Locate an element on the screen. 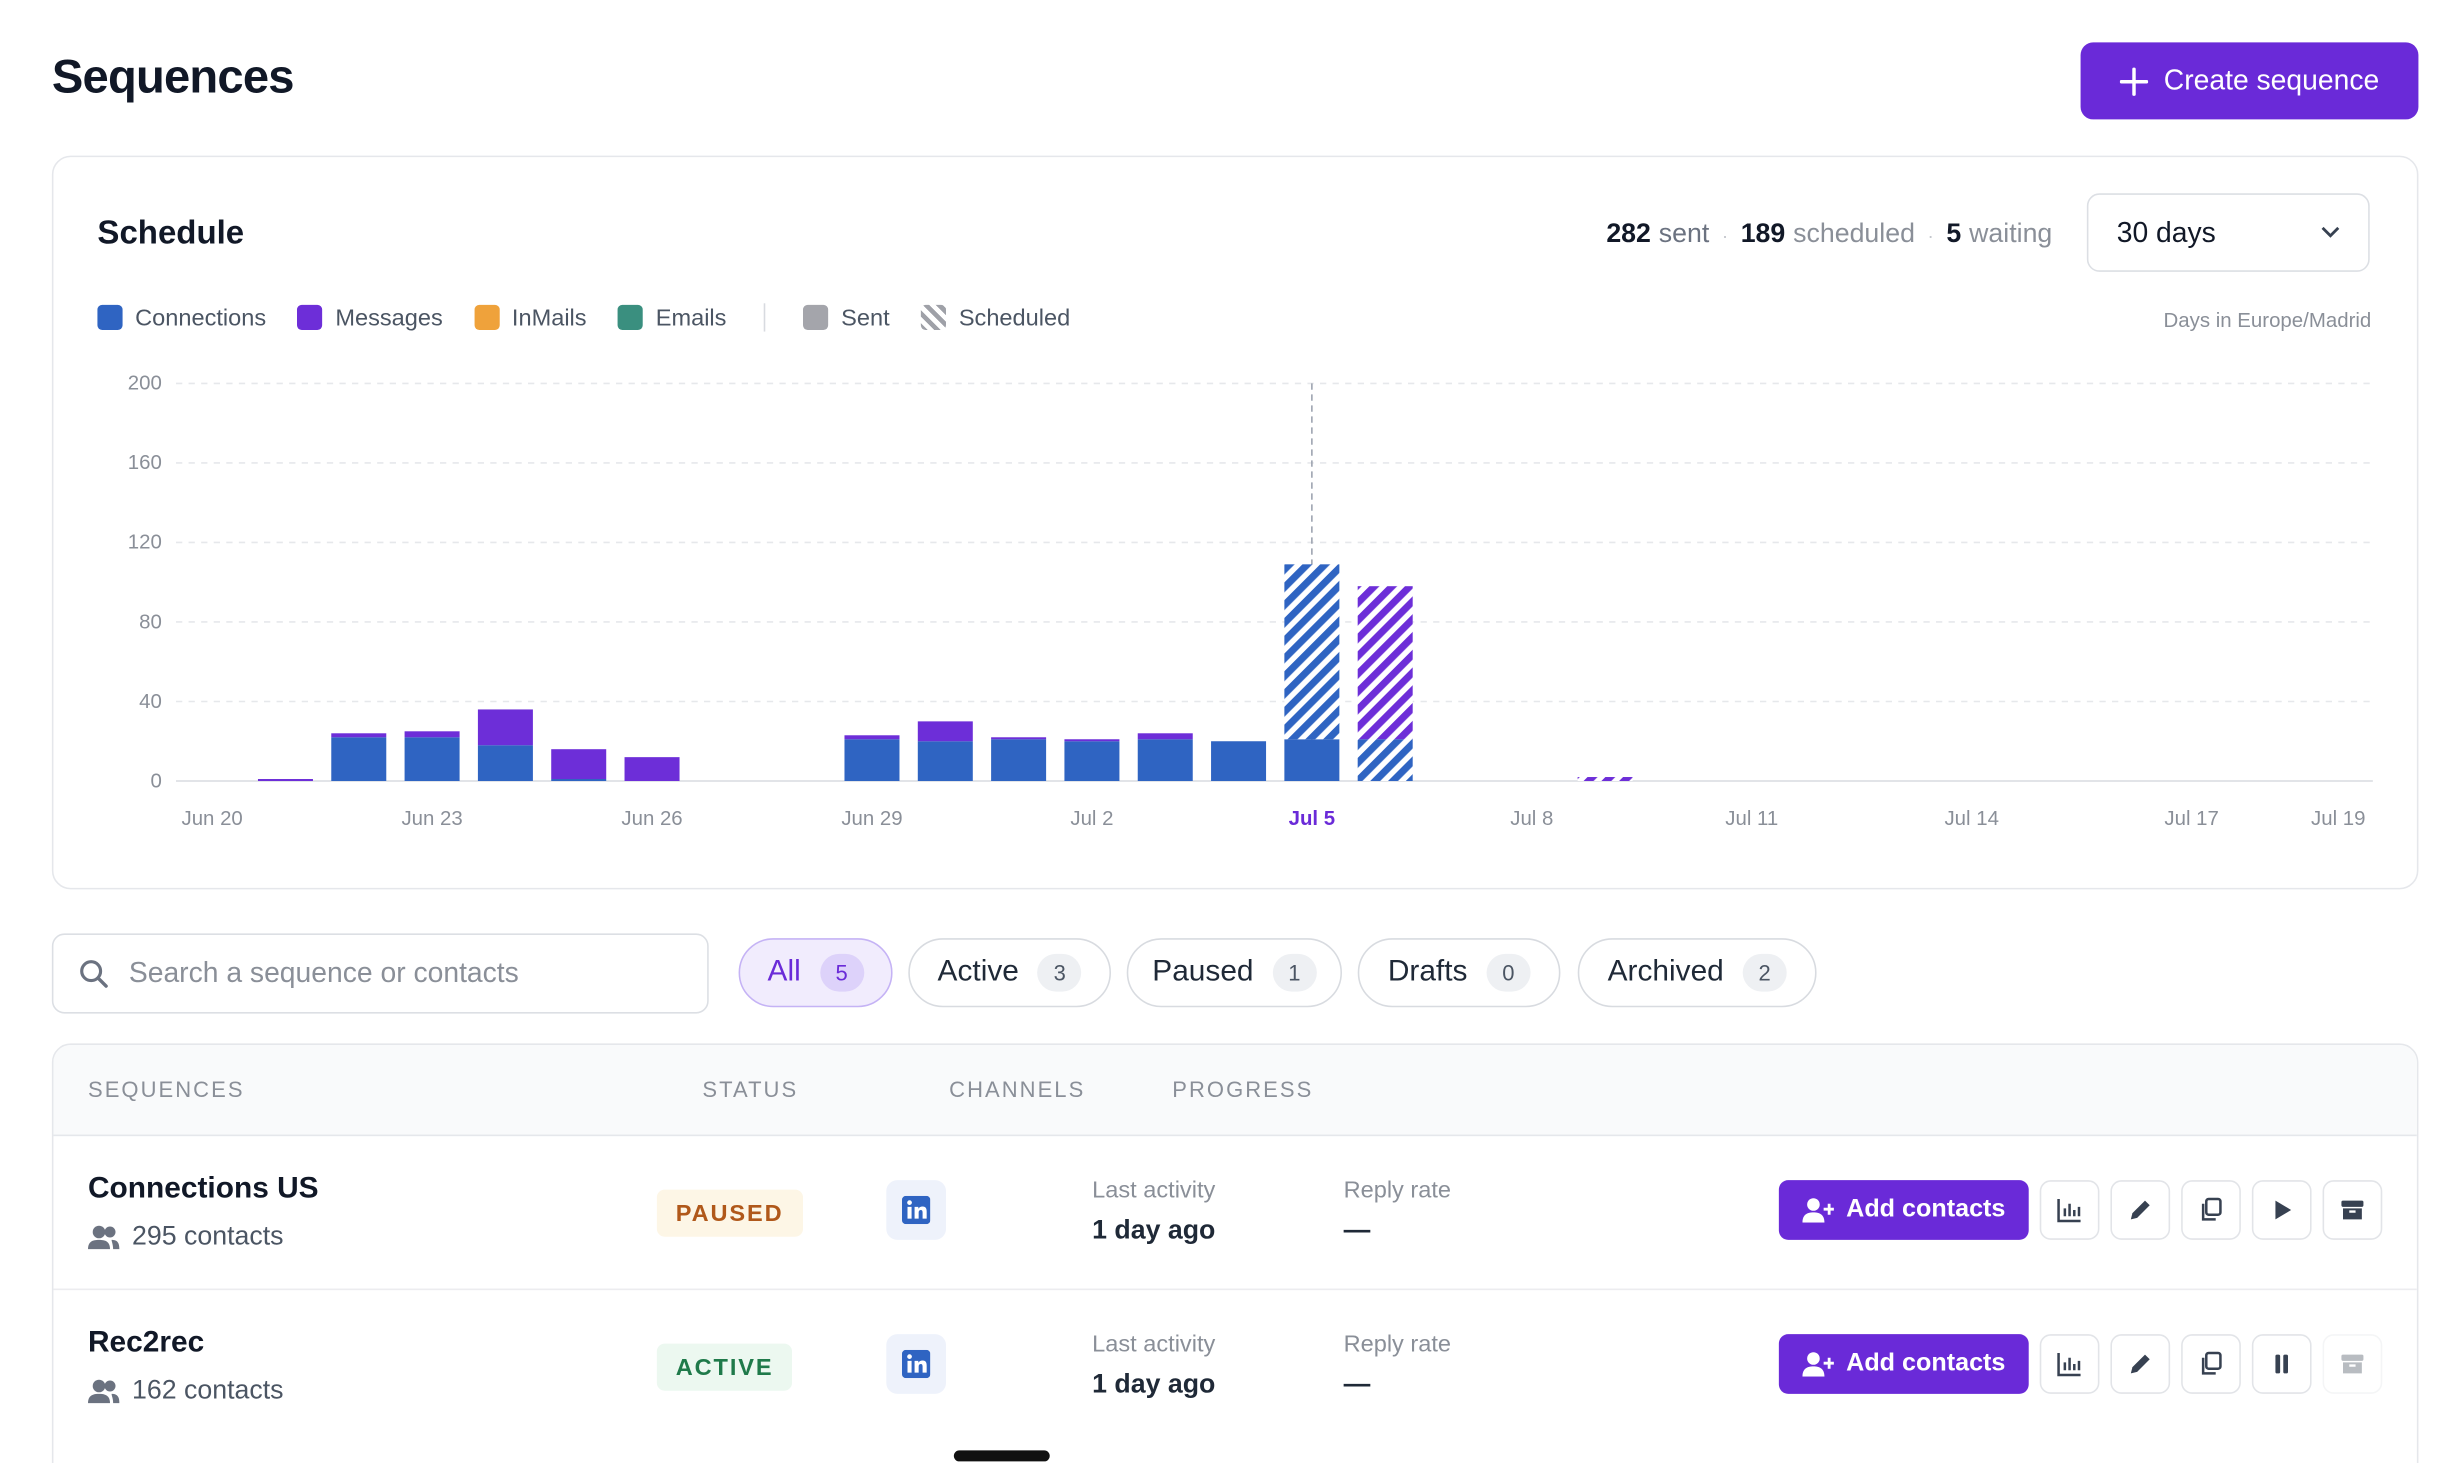 Image resolution: width=2464 pixels, height=1464 pixels. create-button: Create sequence is located at coordinates (2249, 81).